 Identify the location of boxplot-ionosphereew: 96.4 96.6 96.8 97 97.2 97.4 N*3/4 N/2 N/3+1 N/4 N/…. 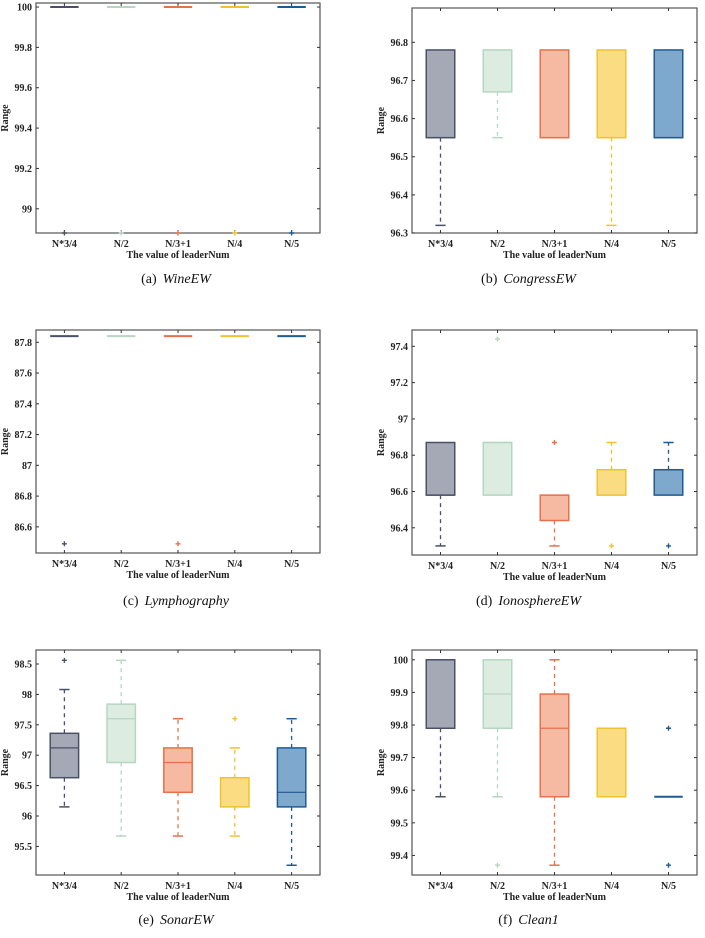
(537, 456).